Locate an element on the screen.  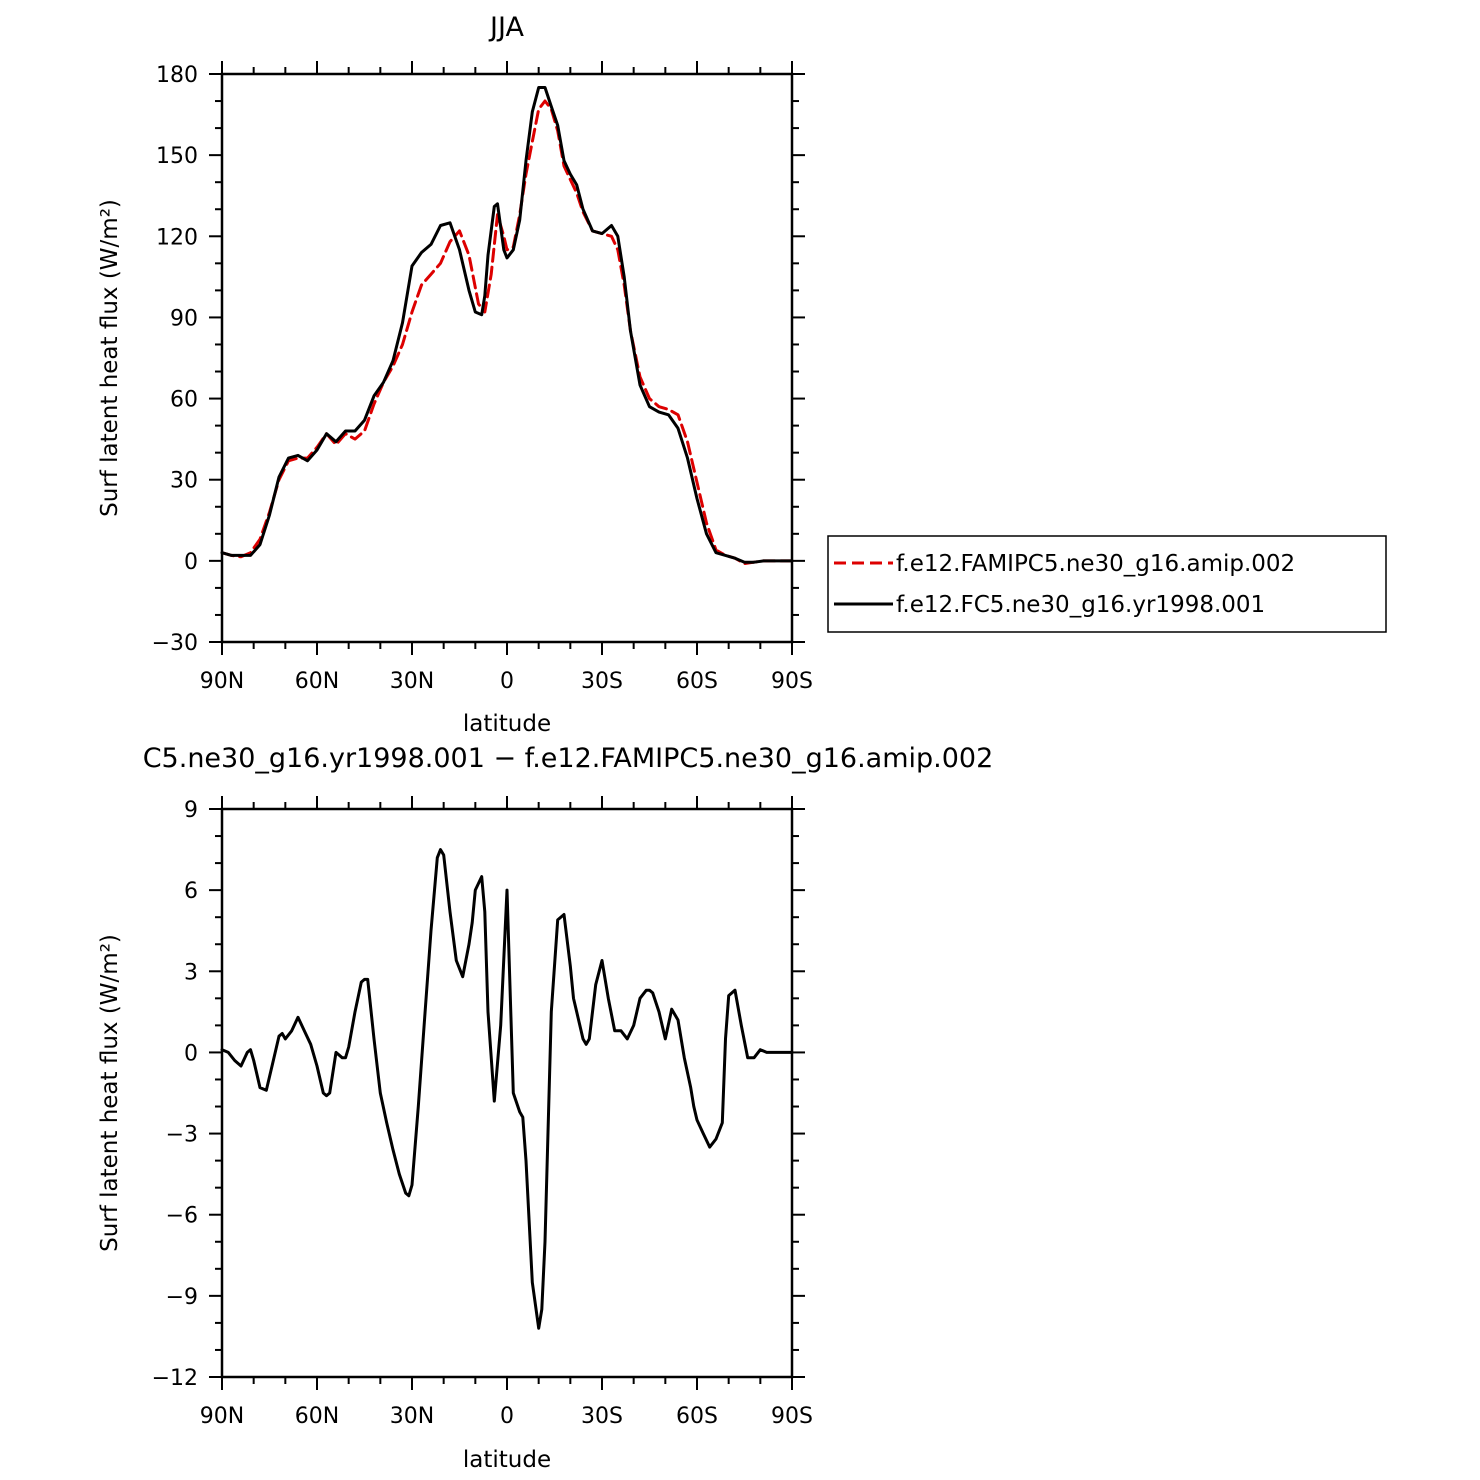
top-y-tick-label: 0 is located at coordinates (191, 562).